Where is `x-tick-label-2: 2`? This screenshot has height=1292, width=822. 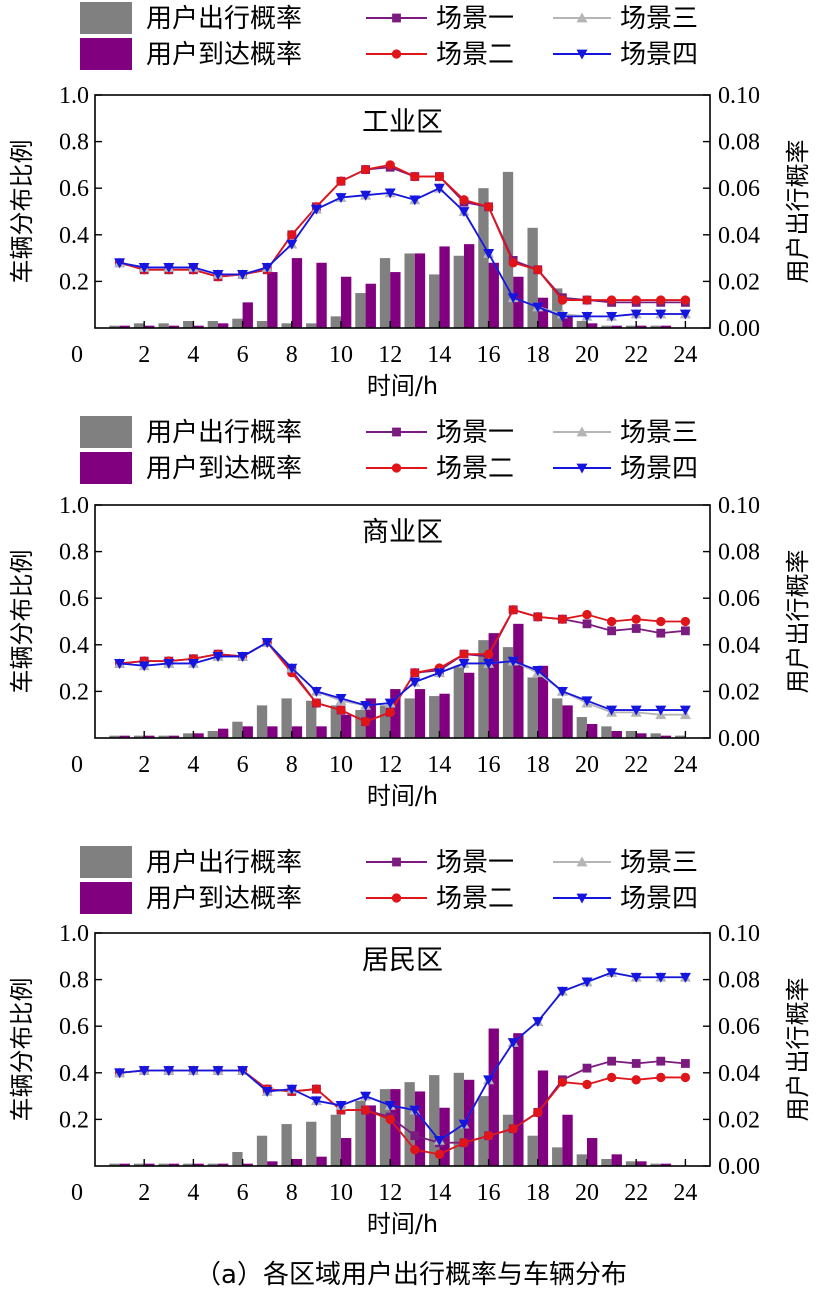
x-tick-label-2: 2 is located at coordinates (144, 355).